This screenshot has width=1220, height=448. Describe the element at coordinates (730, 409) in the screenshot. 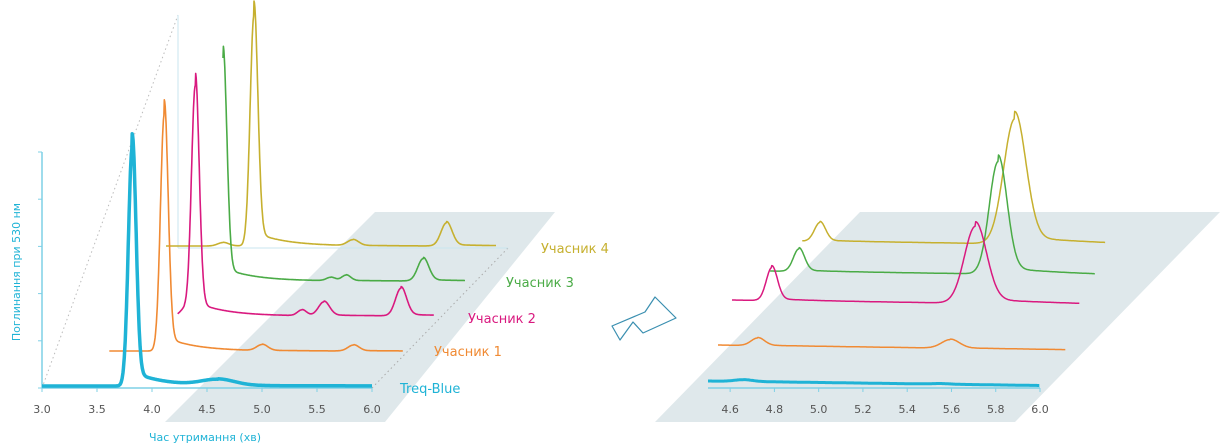

I see `x-tick-label: 4.6` at that location.